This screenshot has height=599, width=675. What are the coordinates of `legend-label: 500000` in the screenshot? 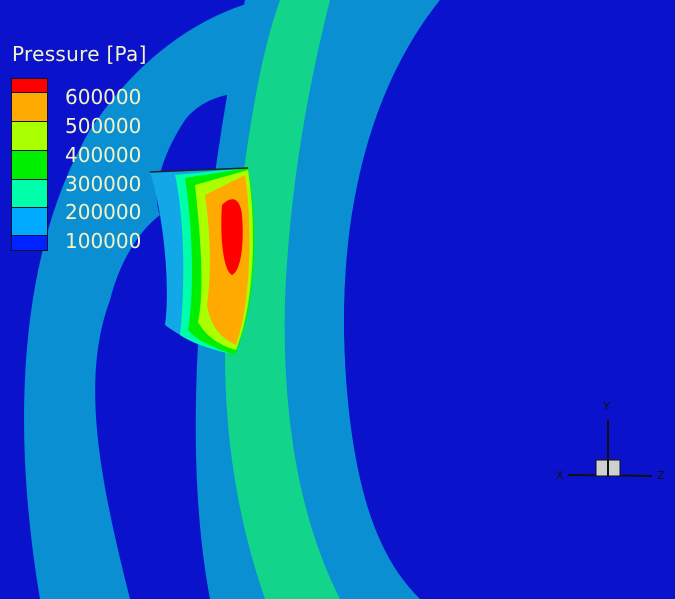 It's located at (103, 126).